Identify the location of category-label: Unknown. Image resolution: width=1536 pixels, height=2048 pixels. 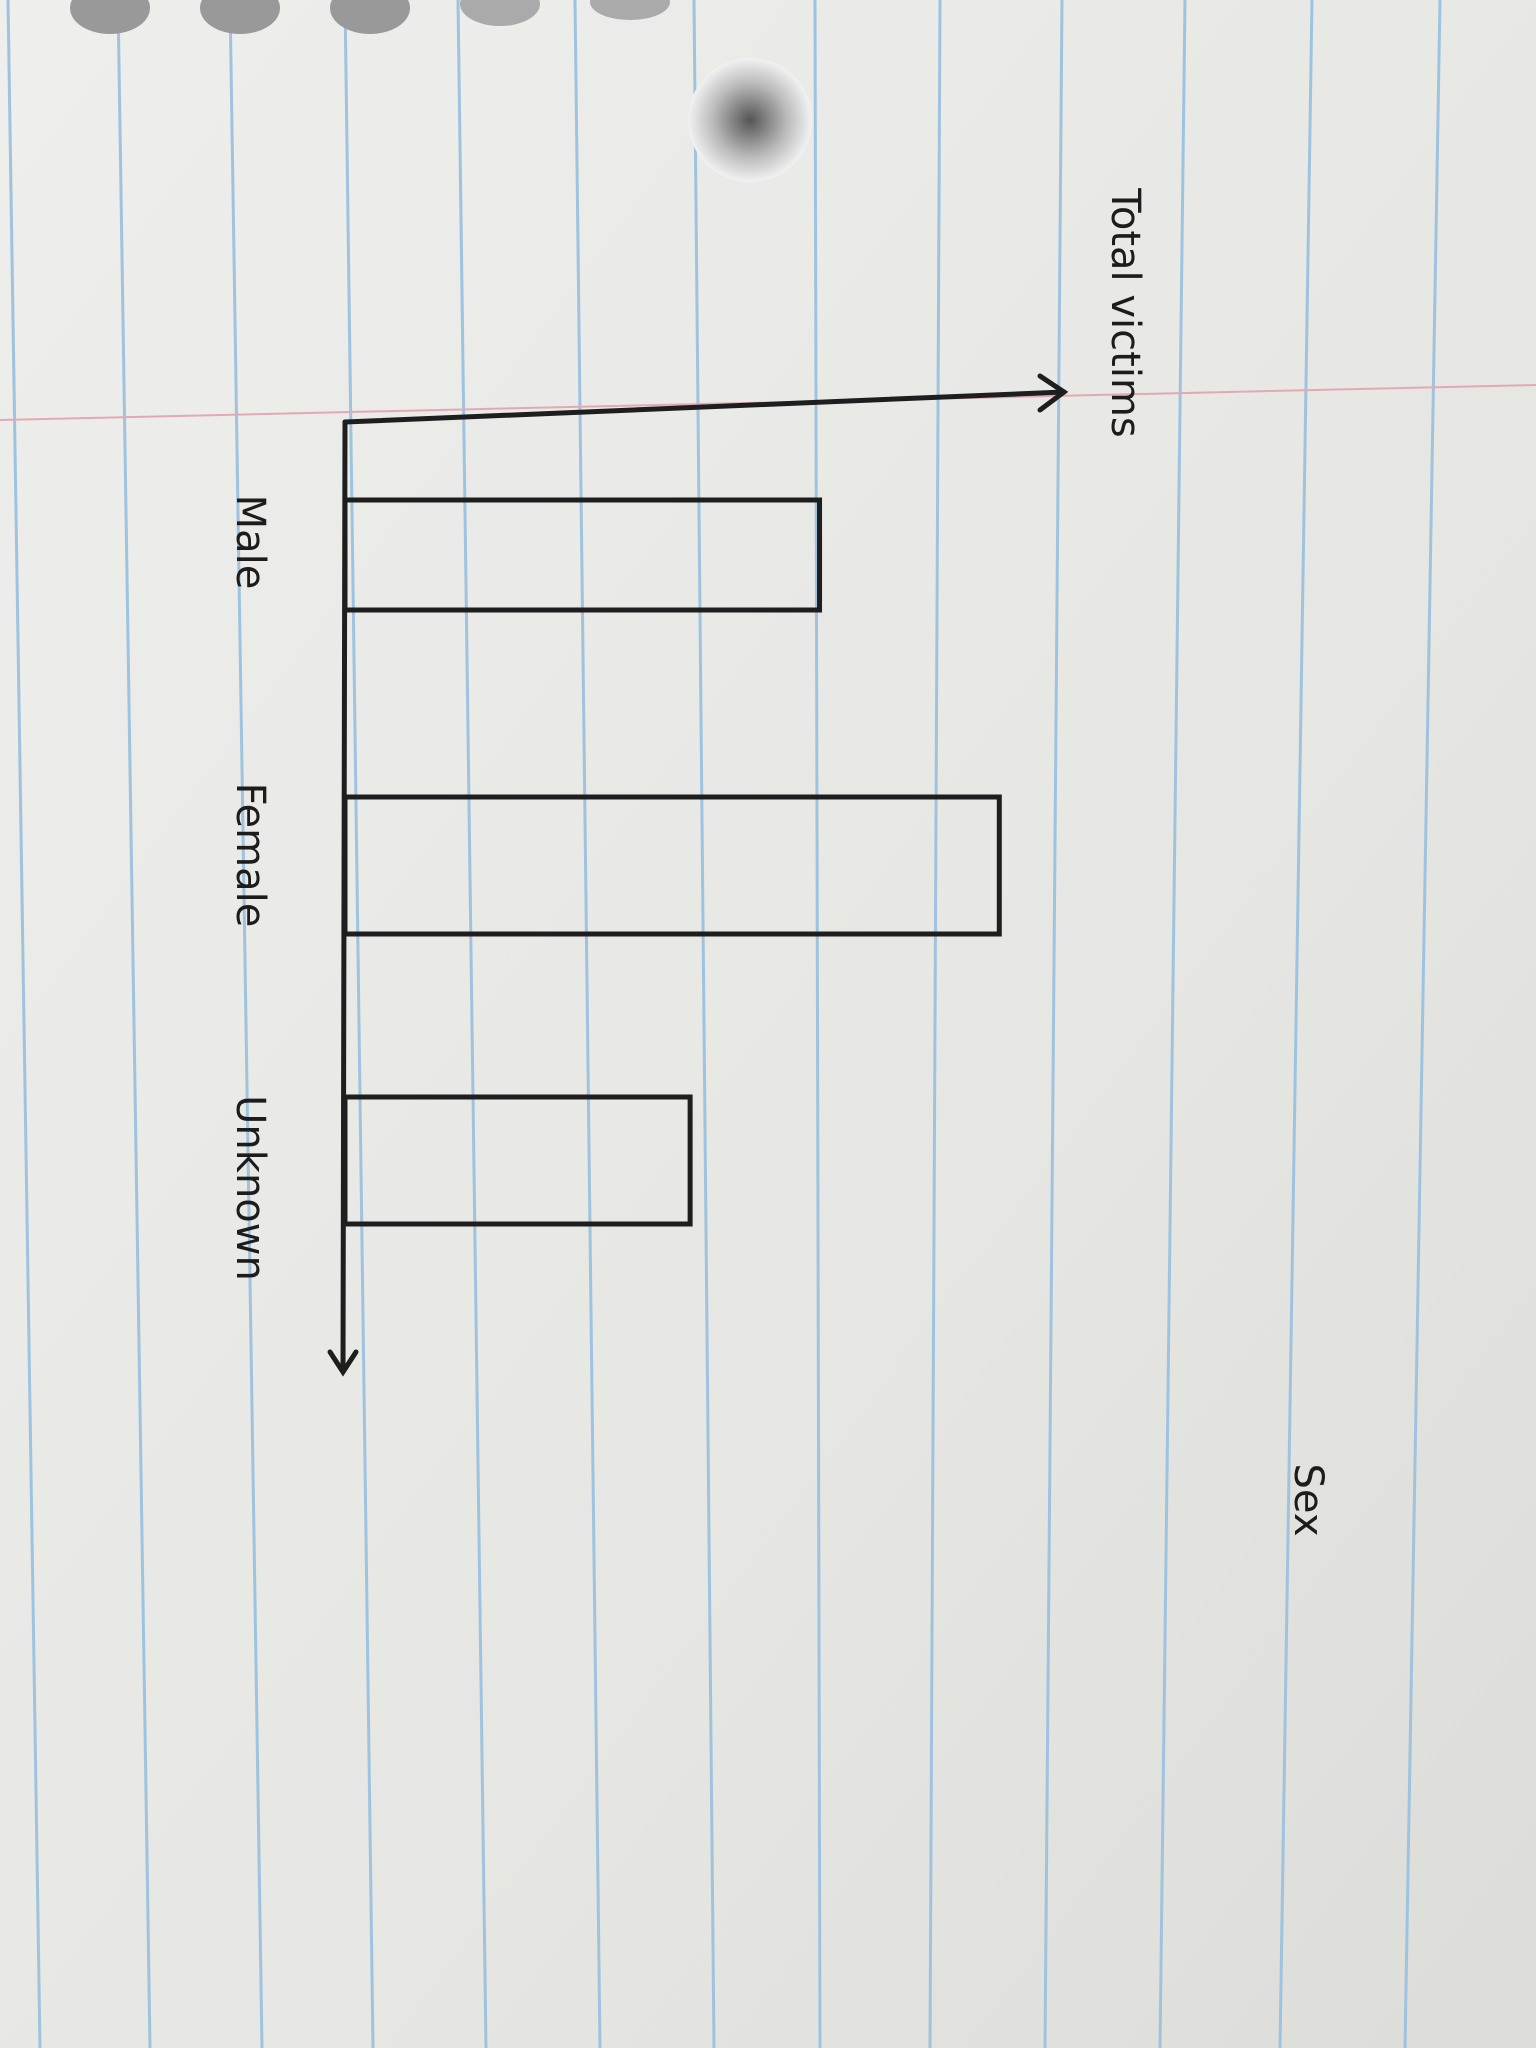
(250, 1188).